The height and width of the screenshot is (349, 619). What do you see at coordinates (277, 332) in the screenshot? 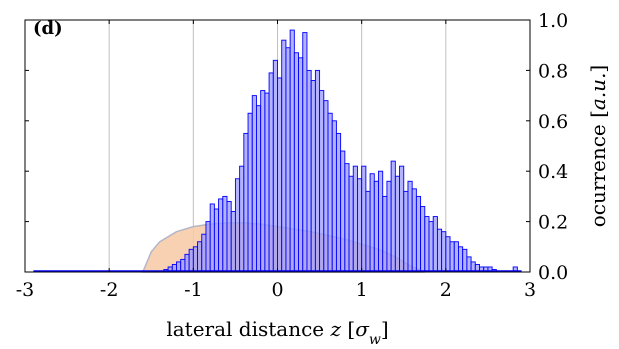
I see `x-axis-label: lateral distance z [σw]` at bounding box center [277, 332].